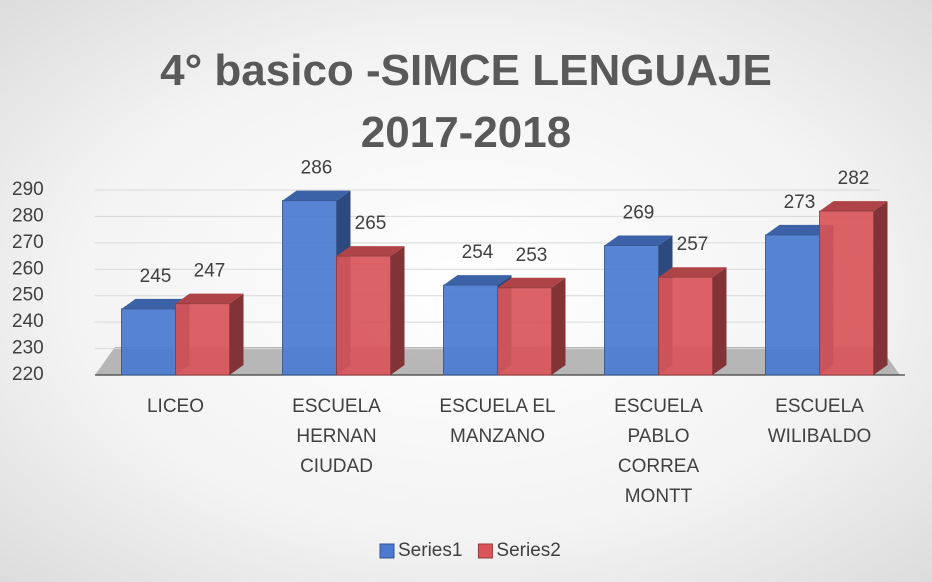 This screenshot has width=932, height=582. Describe the element at coordinates (28, 348) in the screenshot. I see `y-tick-label: 230` at that location.